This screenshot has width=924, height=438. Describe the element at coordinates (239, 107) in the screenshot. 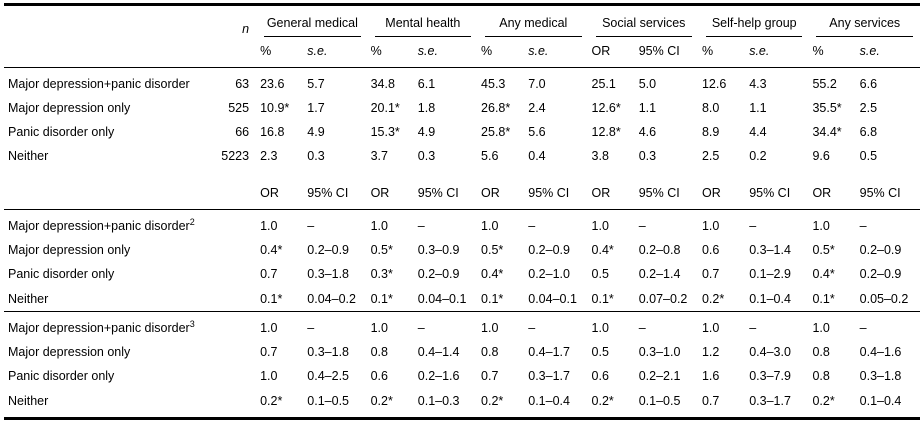

I see `n-value: 525` at that location.